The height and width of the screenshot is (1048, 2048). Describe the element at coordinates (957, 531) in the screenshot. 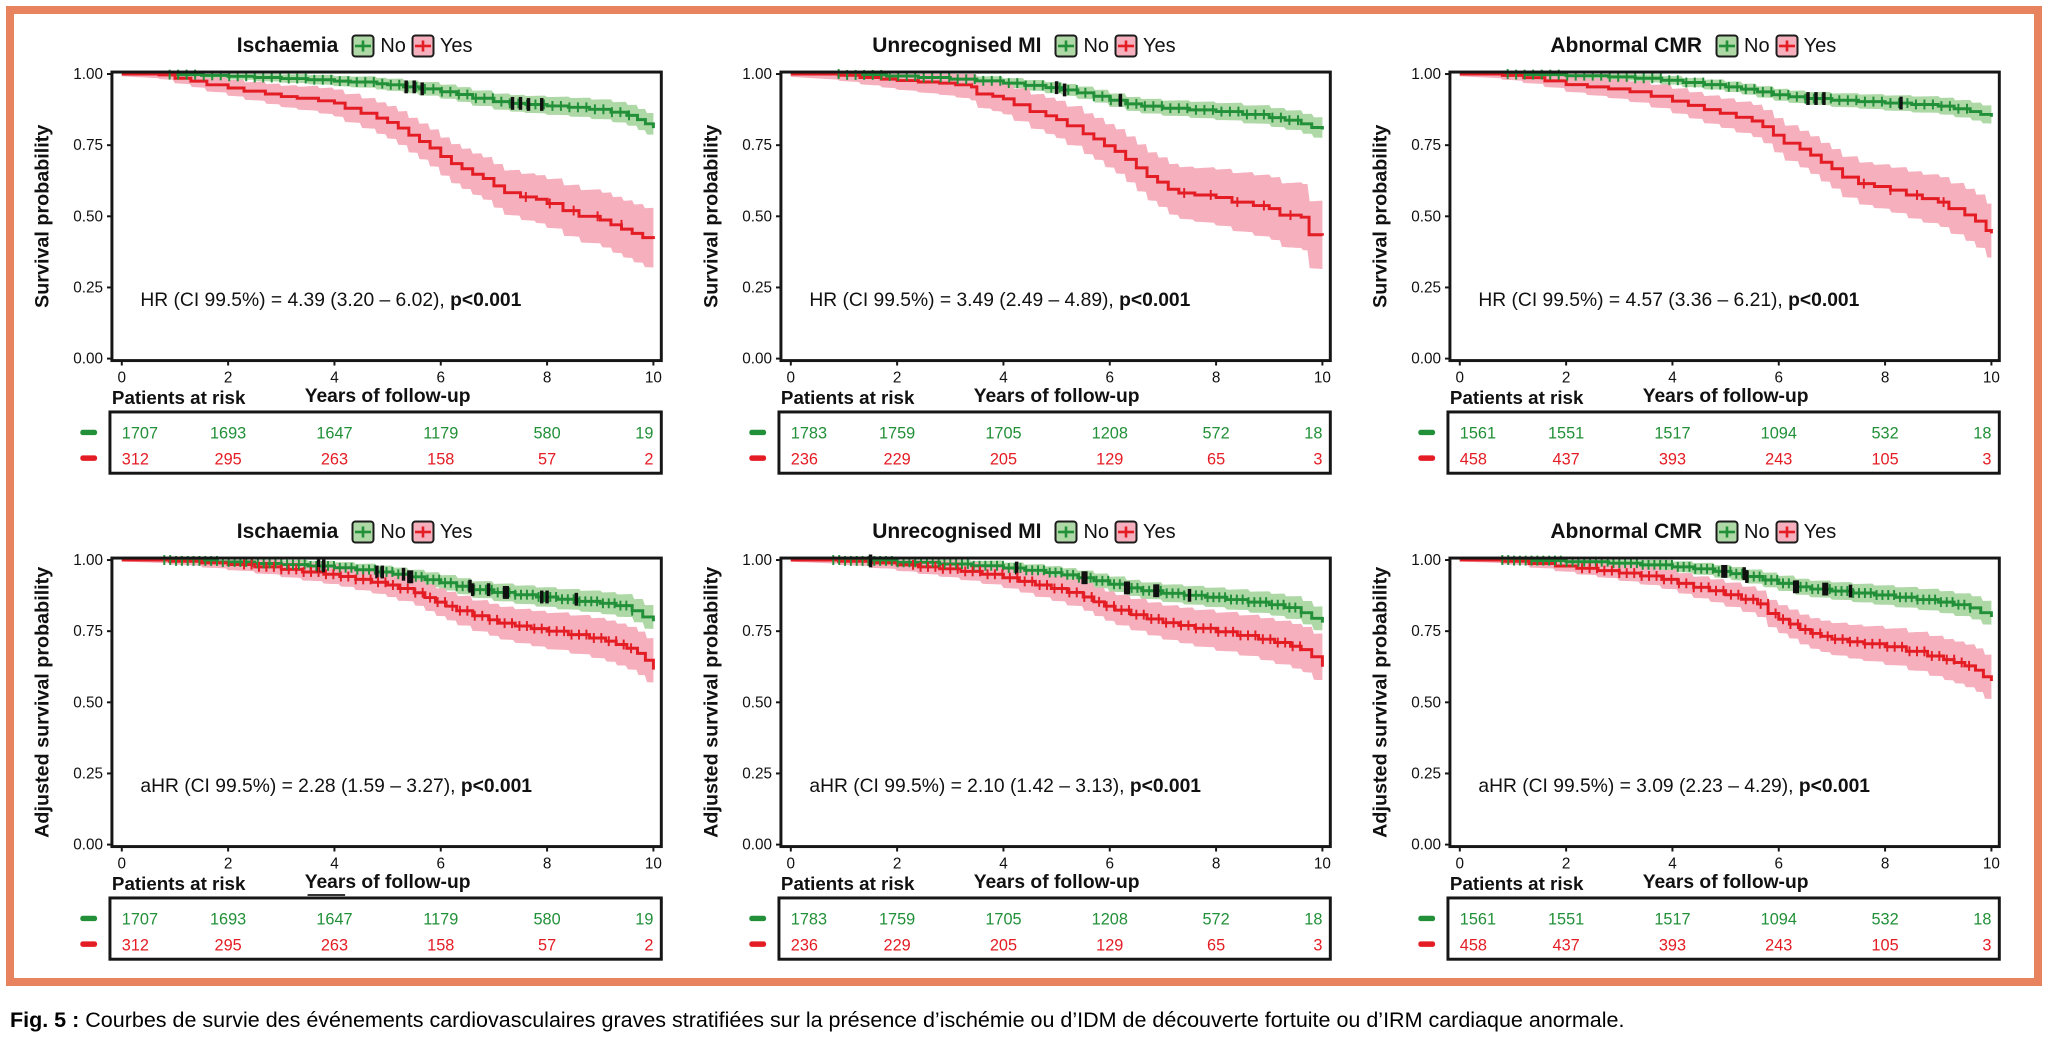

I see `panel-title: Unrecognised MI` at that location.